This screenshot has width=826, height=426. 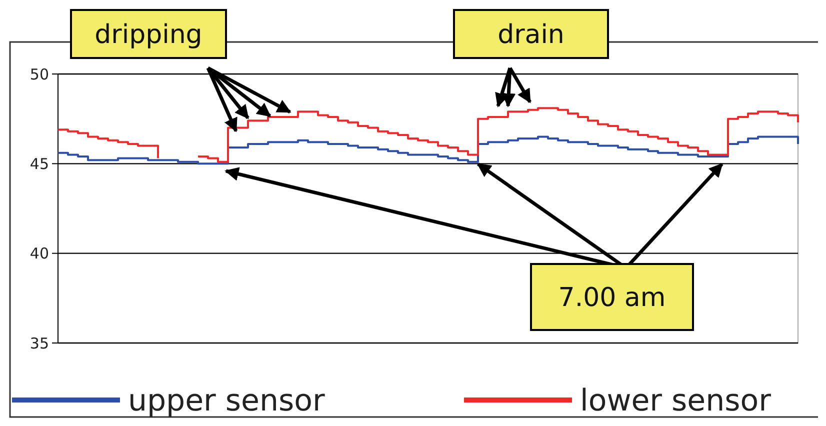 What do you see at coordinates (612, 298) in the screenshot?
I see `annotation: 7.00 am` at bounding box center [612, 298].